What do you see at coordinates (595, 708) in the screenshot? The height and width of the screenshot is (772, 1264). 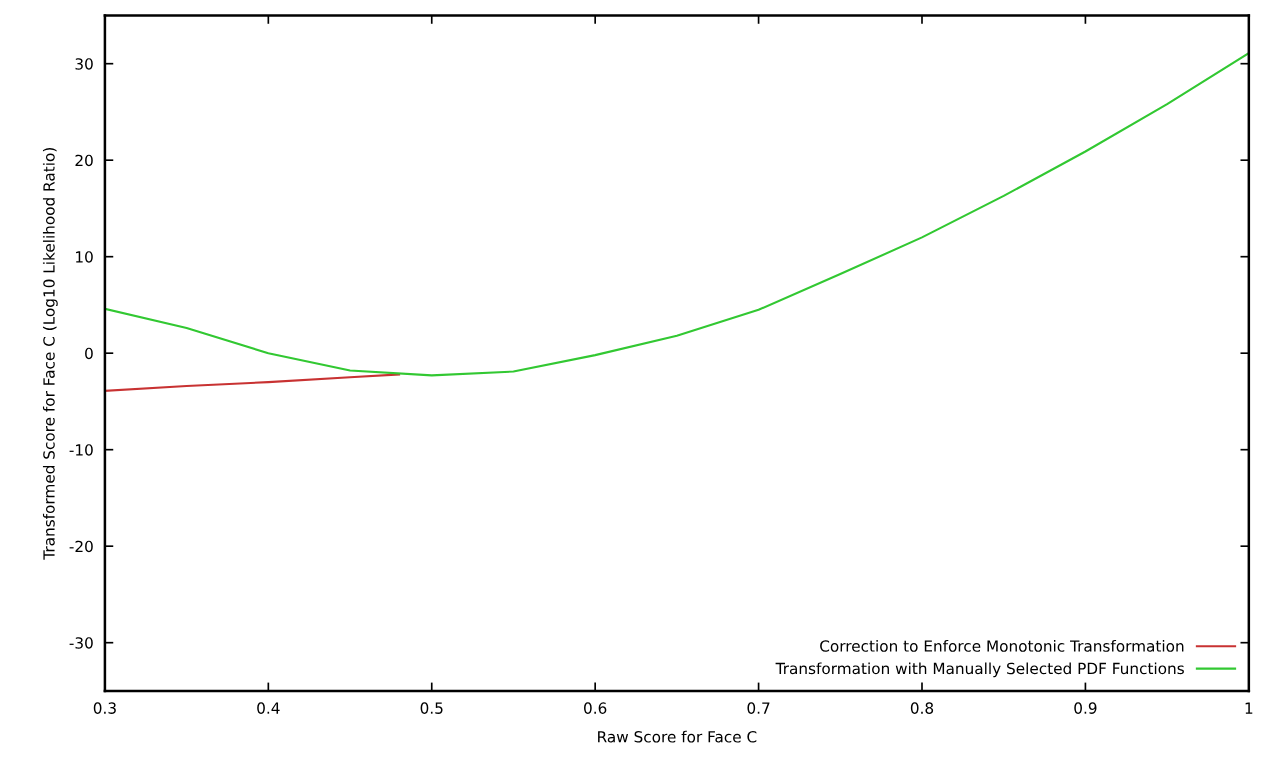 I see `x-tick-label: 0.6` at bounding box center [595, 708].